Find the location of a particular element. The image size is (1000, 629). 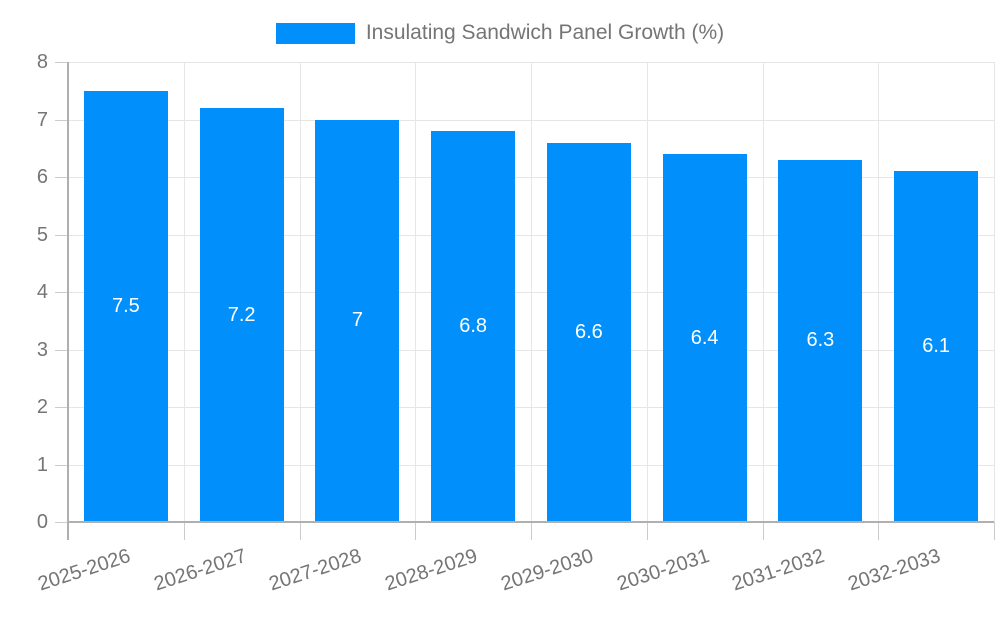

bar-value-label: 6.4 is located at coordinates (704, 337).